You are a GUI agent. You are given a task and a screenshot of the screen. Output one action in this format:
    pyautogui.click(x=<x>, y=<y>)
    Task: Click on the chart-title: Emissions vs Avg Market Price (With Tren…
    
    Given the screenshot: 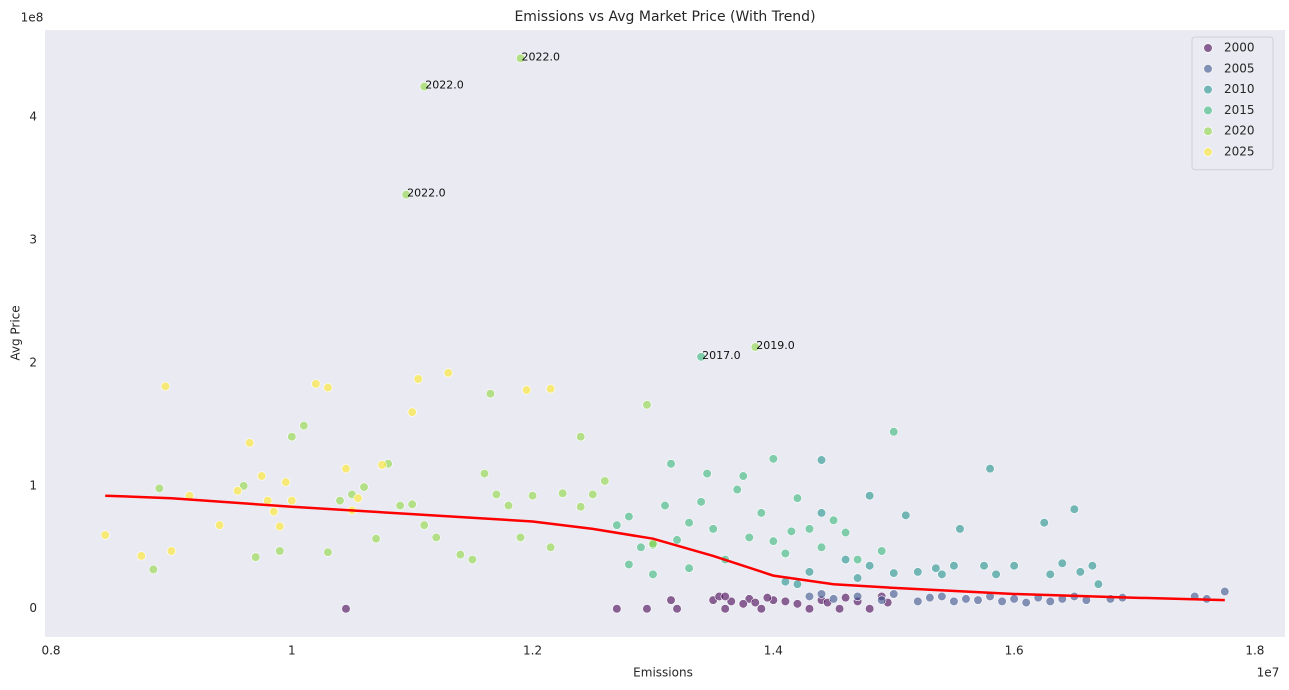 What is the action you would take?
    pyautogui.click(x=664, y=17)
    